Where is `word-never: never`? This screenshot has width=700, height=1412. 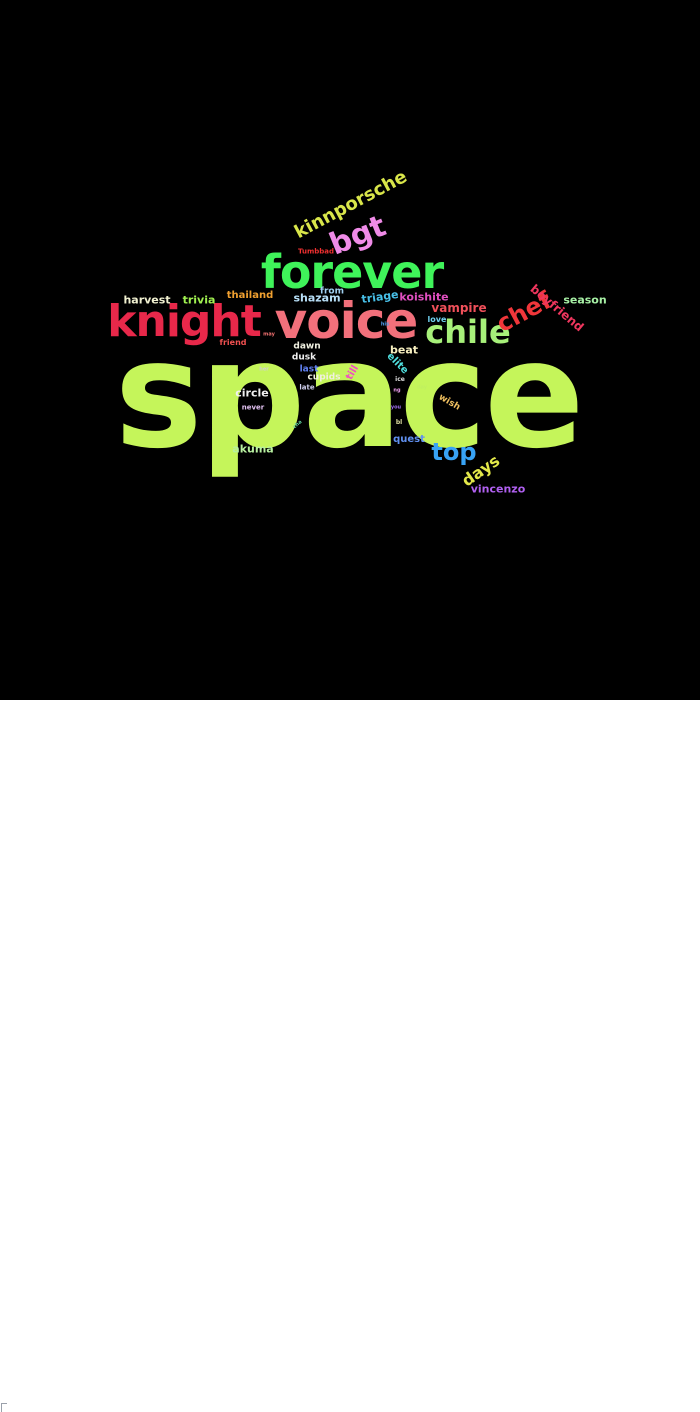
word-never: never is located at coordinates (253, 407).